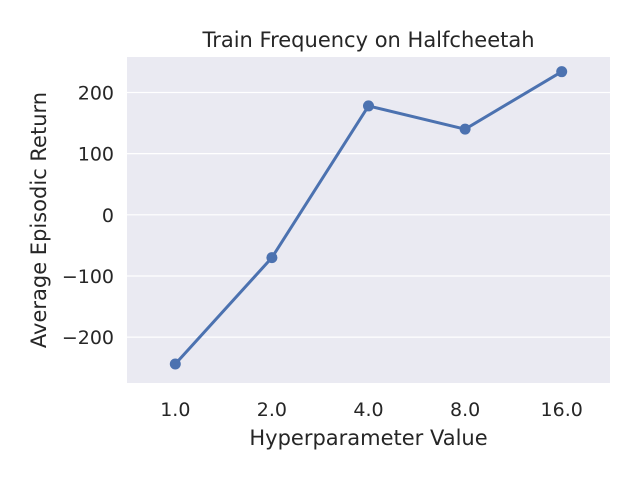 Image resolution: width=640 pixels, height=480 pixels. I want to click on x-tick-label: 16.0, so click(562, 410).